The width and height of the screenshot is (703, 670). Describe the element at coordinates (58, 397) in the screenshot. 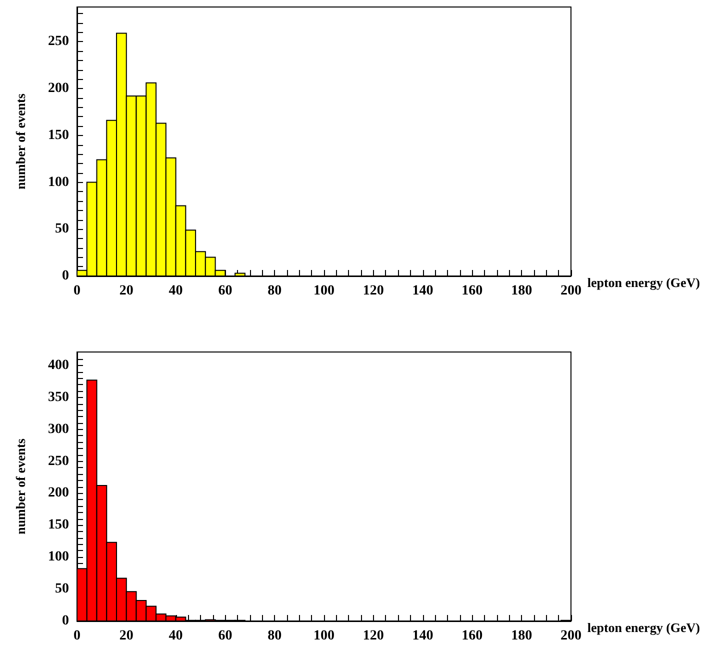

I see `y-tick-label: 350` at that location.